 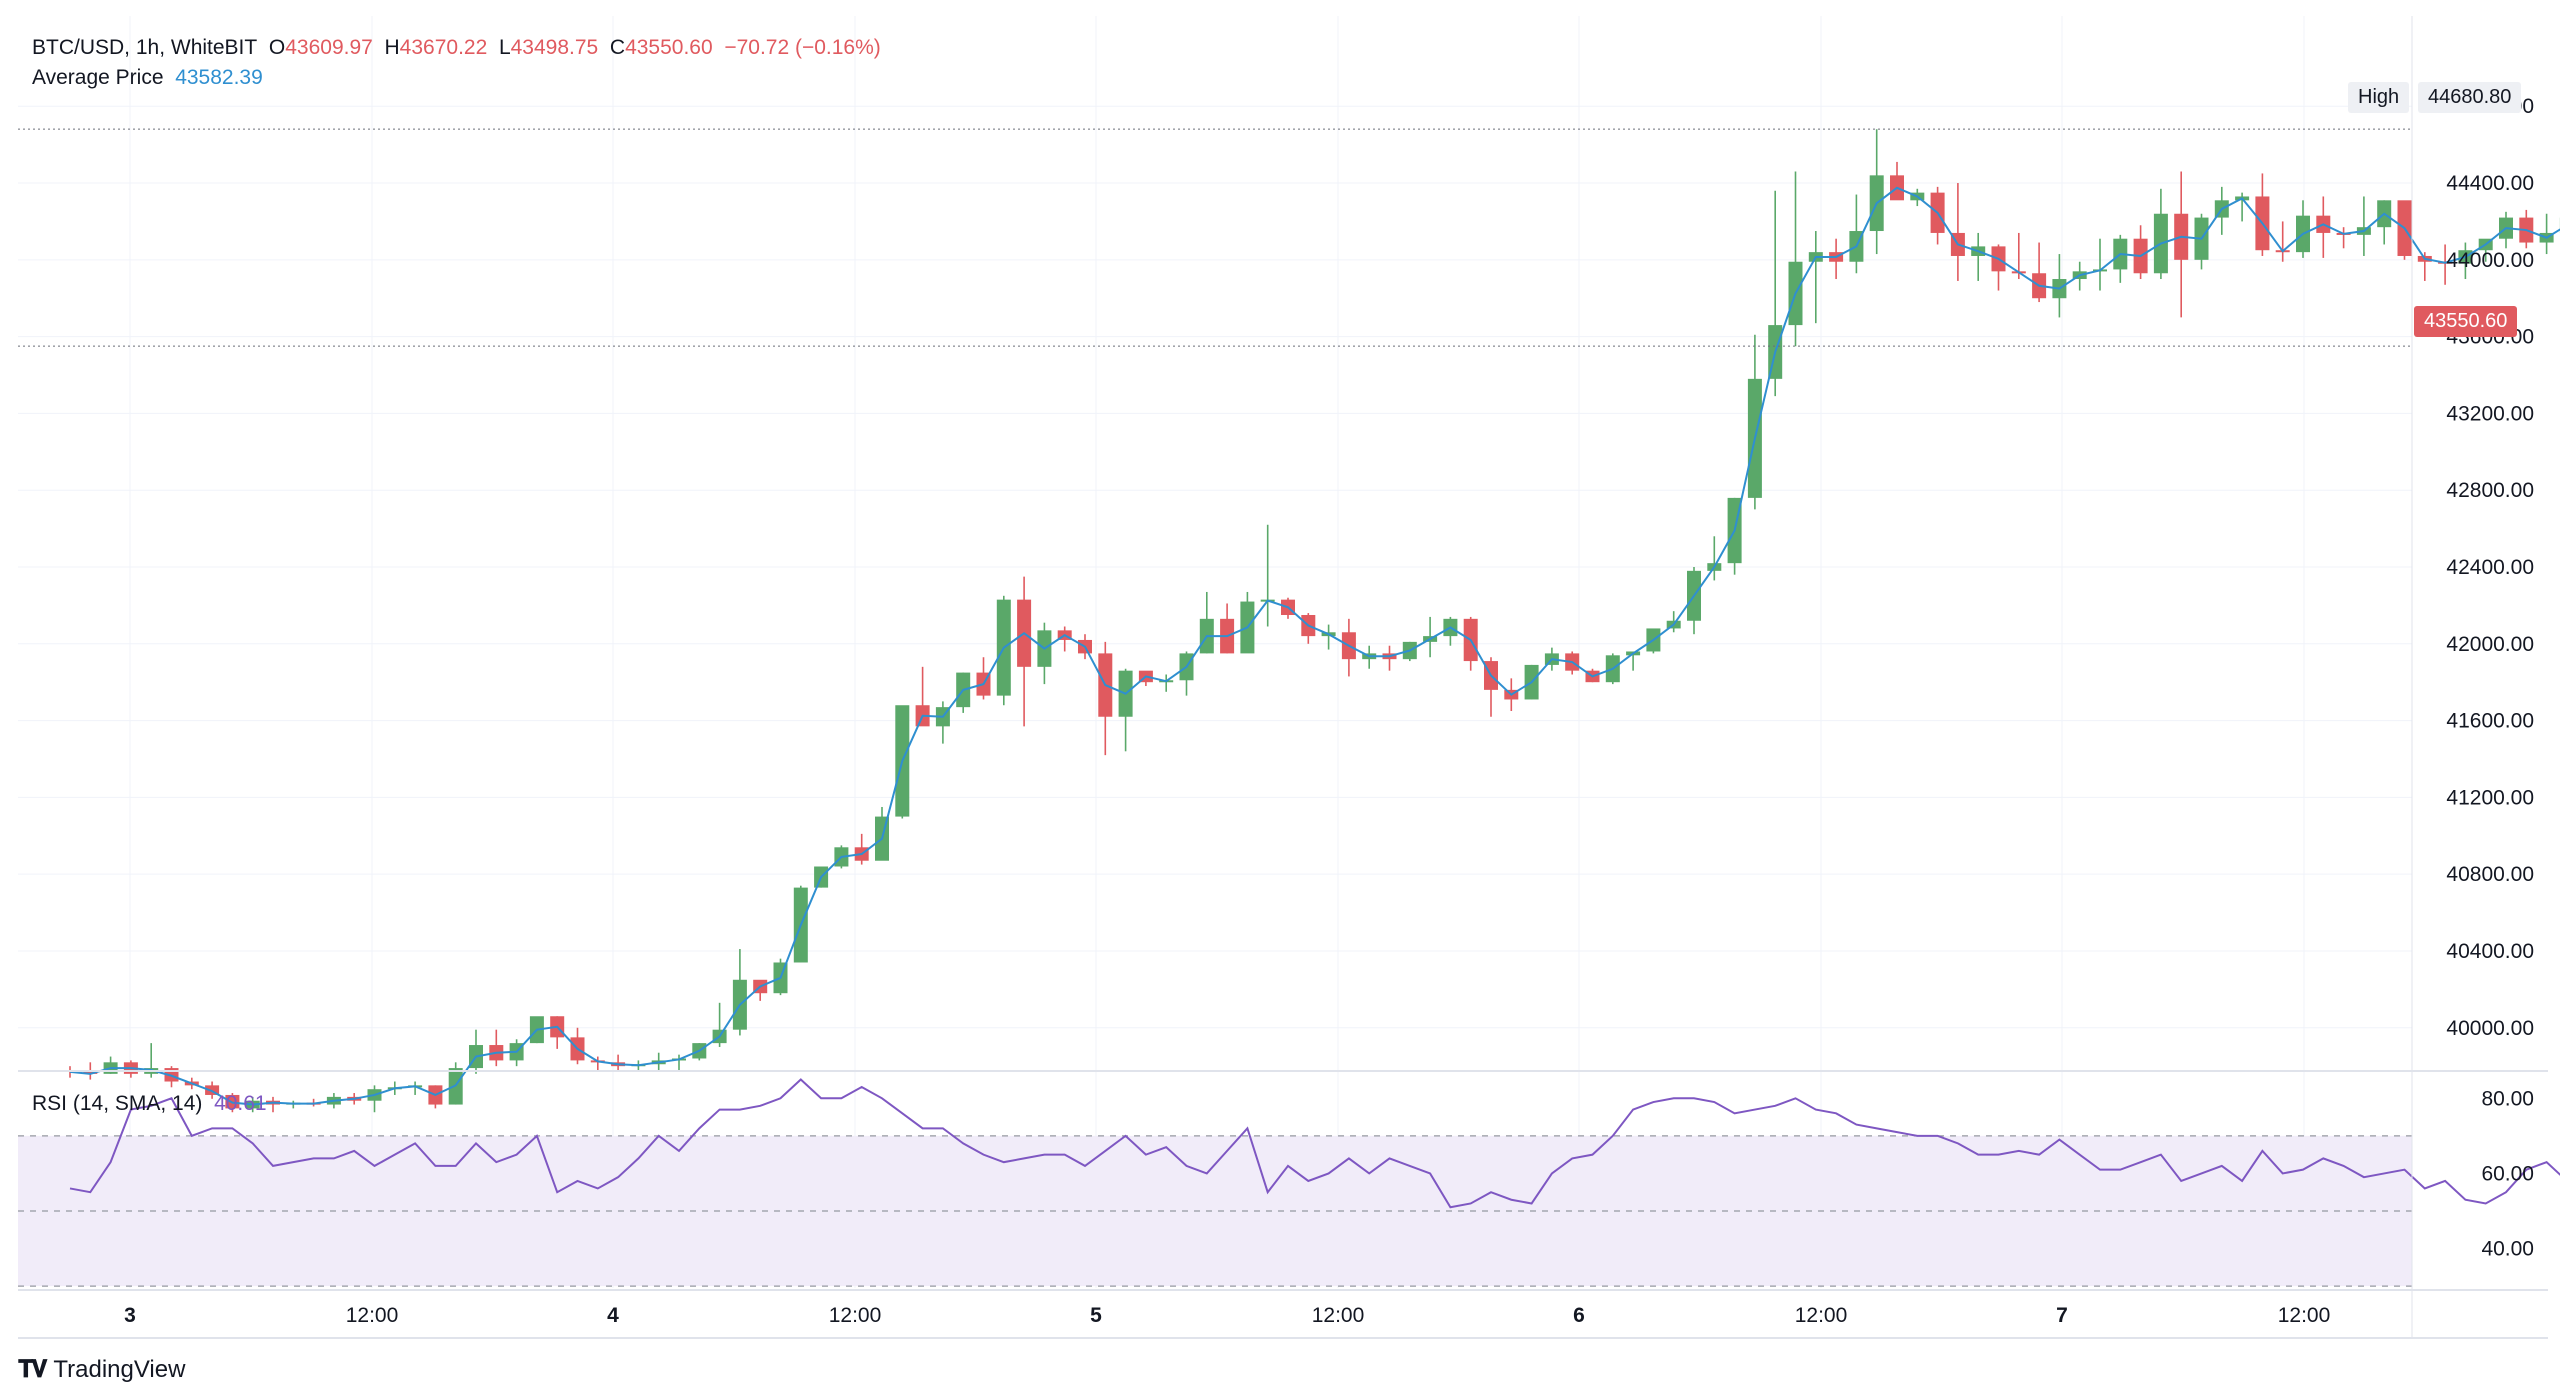 I want to click on price-tick-label: 42800.00, so click(x=2490, y=490).